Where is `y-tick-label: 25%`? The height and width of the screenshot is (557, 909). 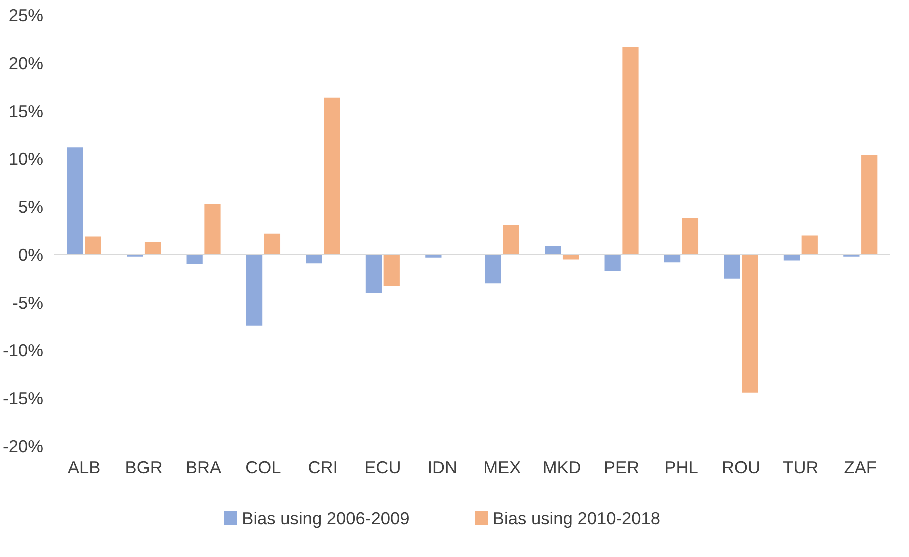
y-tick-label: 25% is located at coordinates (26, 16).